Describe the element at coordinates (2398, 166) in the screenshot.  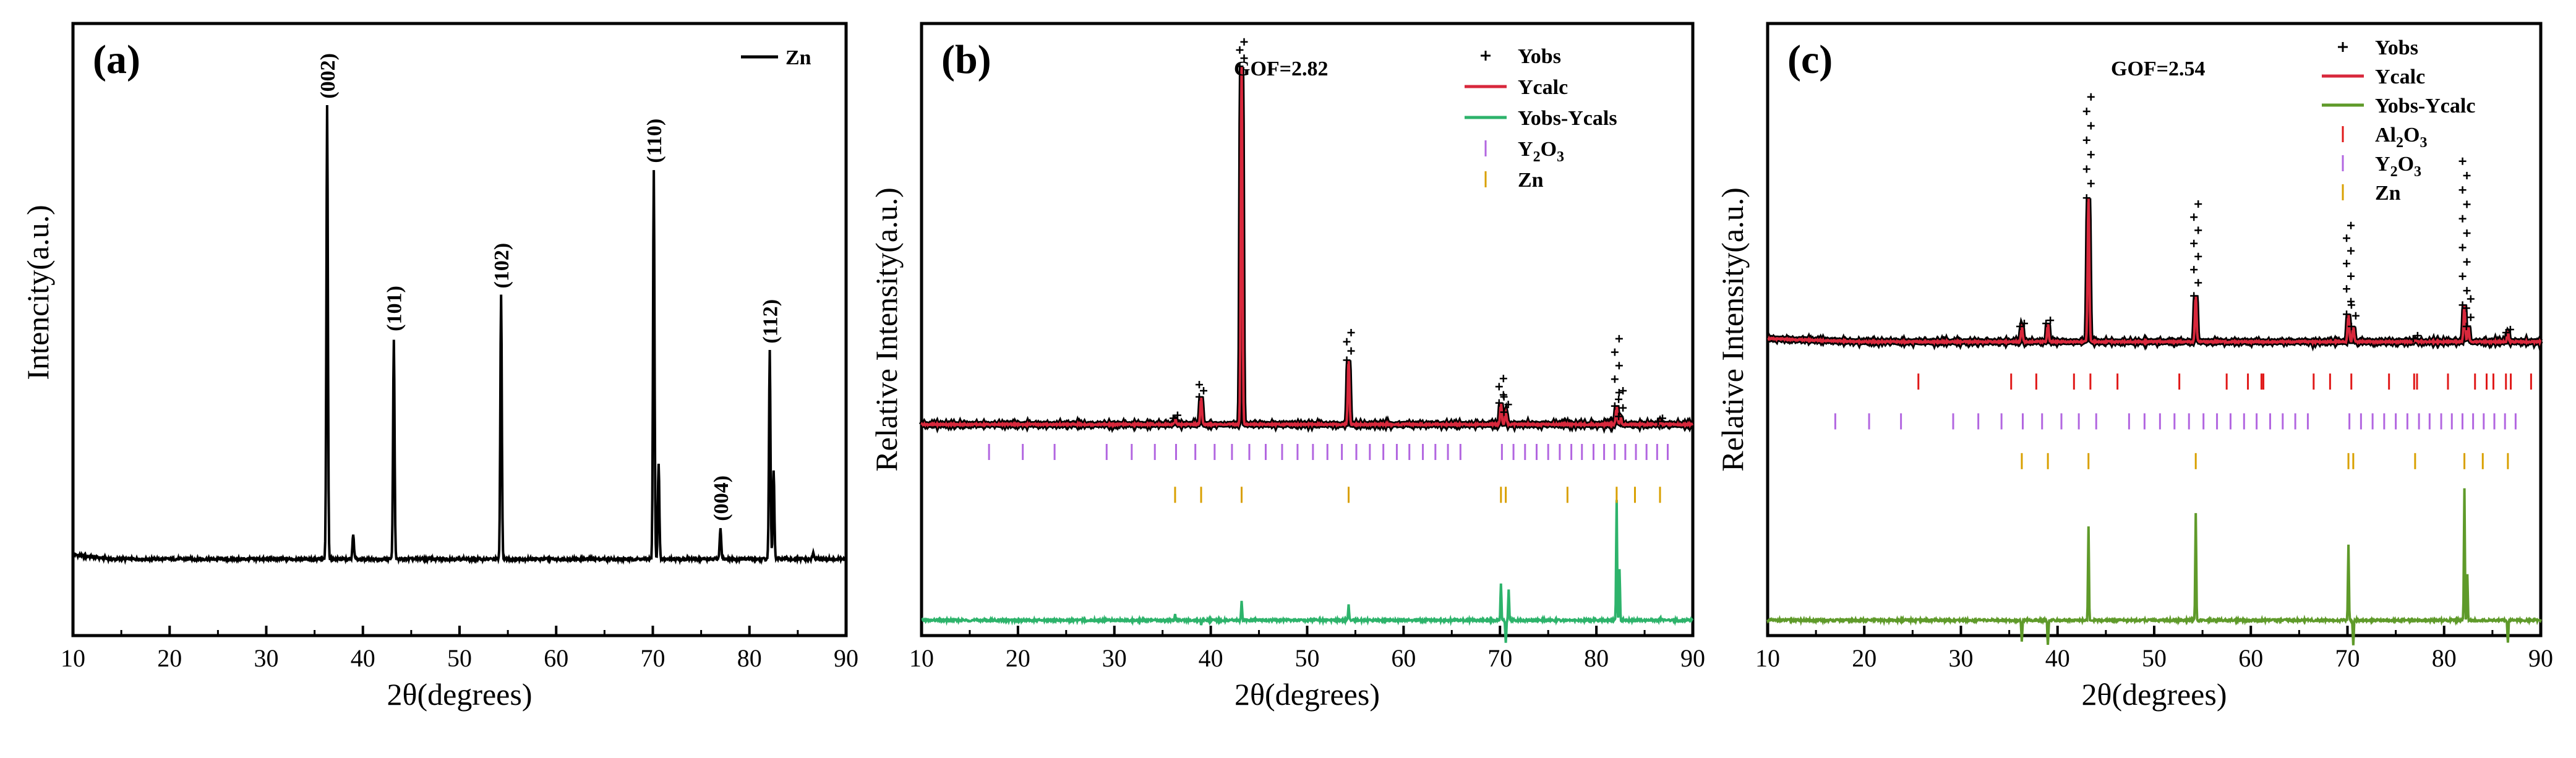
I see `legend-entry: Y2O3` at that location.